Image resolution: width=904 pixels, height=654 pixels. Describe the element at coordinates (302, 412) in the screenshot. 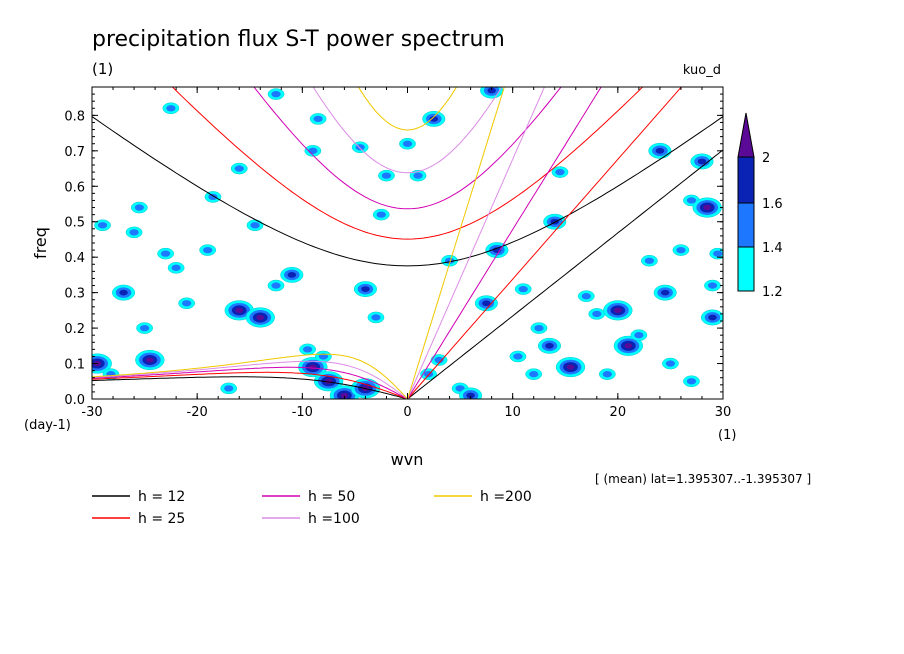

I see `x-tick-label: -10` at that location.